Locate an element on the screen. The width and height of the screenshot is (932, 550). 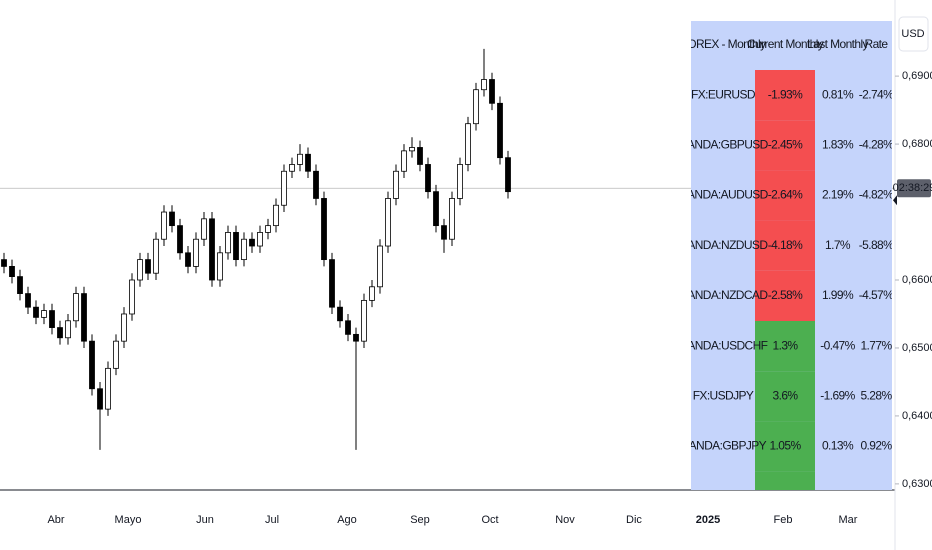
x-tick-label: Abr is located at coordinates (55, 520).